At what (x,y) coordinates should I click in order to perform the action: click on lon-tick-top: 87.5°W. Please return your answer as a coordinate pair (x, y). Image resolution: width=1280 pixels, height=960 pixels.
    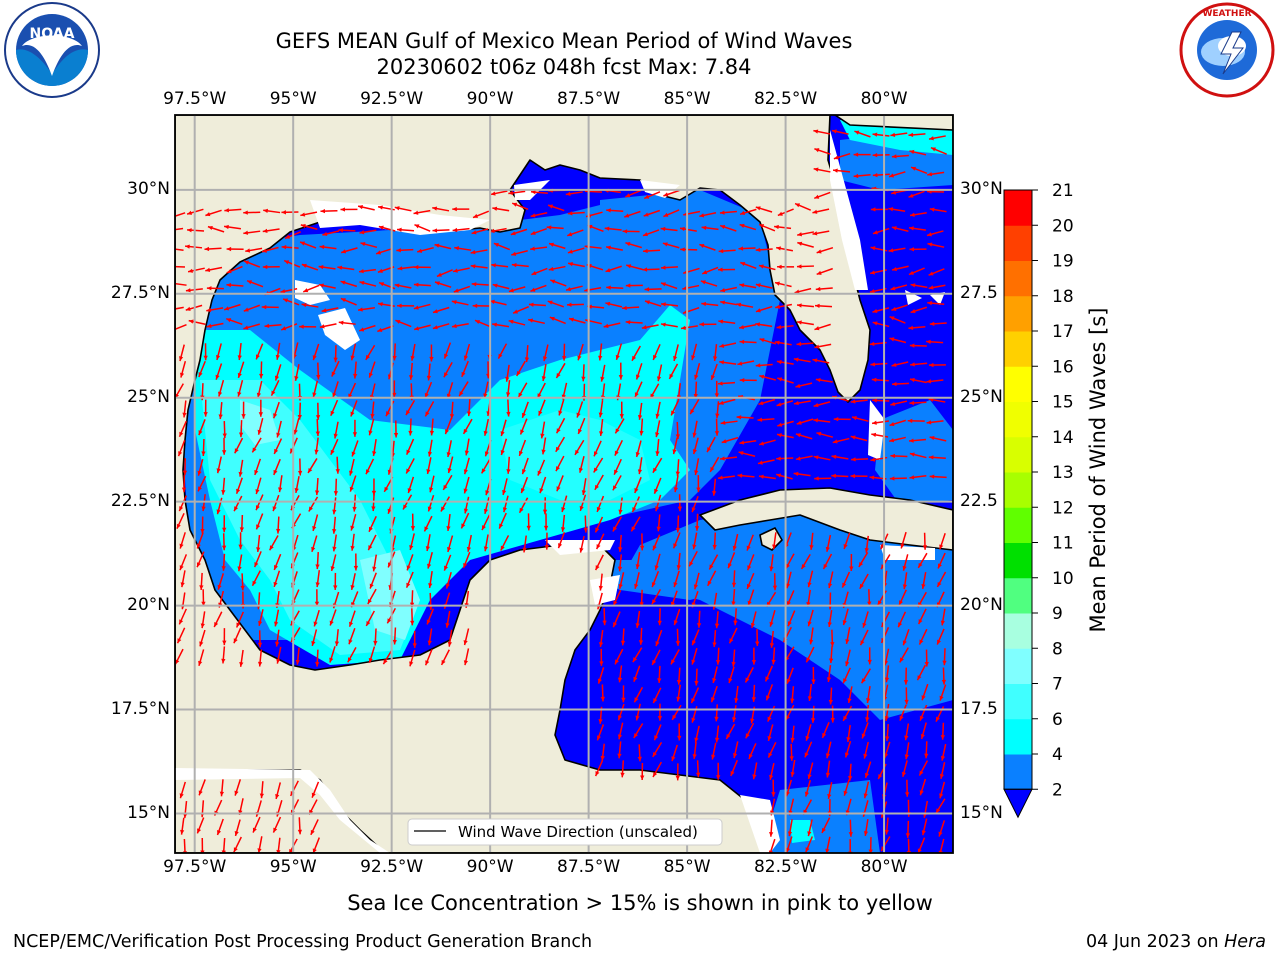
    Looking at the image, I should click on (589, 99).